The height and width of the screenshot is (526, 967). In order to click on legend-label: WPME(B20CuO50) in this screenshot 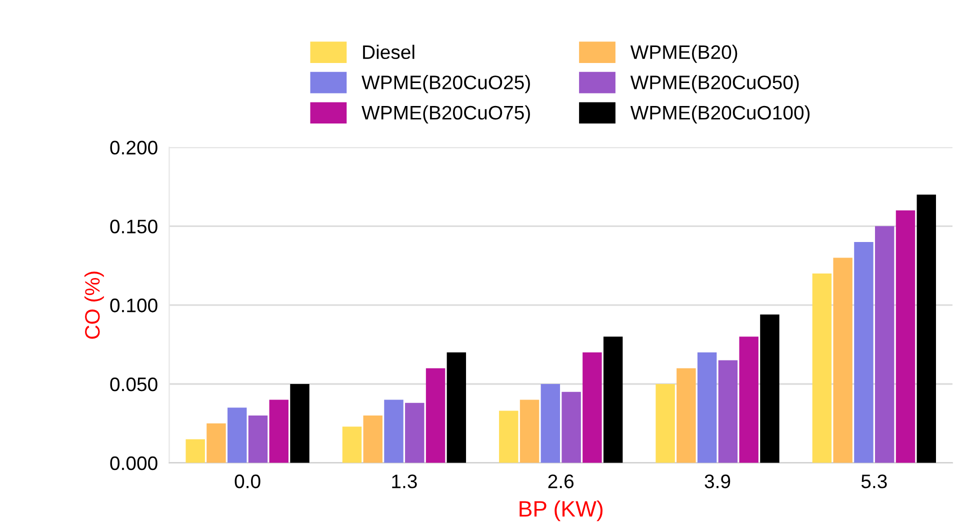, I will do `click(714, 84)`.